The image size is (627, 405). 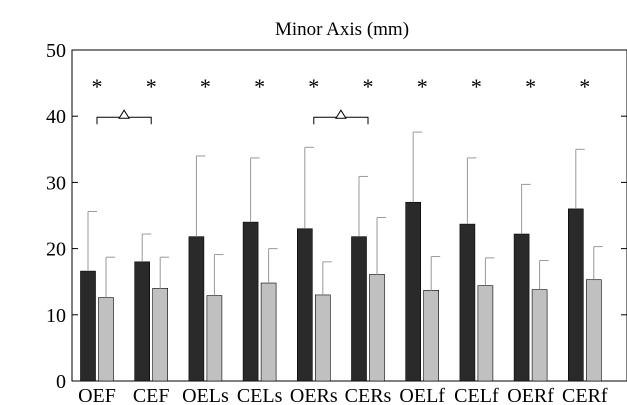 I want to click on chart-title: Minor Axis (mm), so click(x=342, y=29).